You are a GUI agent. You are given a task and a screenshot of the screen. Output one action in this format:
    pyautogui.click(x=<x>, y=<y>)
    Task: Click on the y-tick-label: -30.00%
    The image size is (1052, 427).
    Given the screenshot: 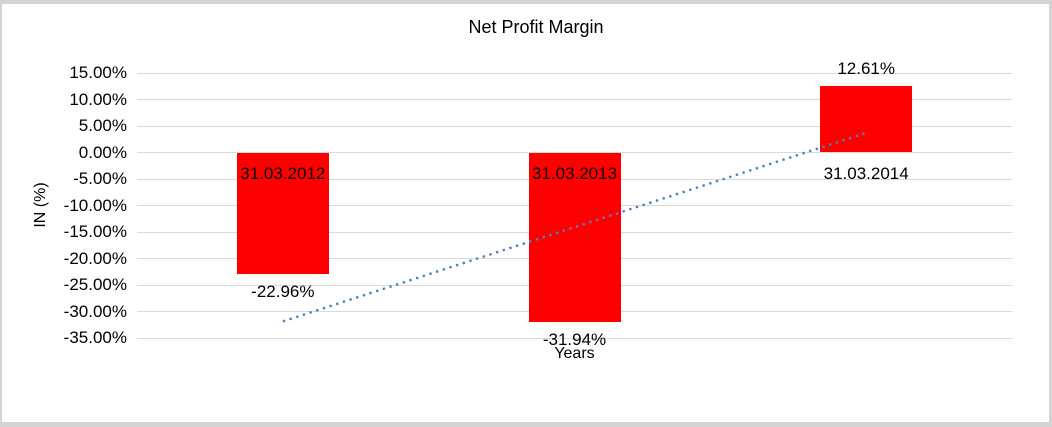 What is the action you would take?
    pyautogui.click(x=95, y=311)
    